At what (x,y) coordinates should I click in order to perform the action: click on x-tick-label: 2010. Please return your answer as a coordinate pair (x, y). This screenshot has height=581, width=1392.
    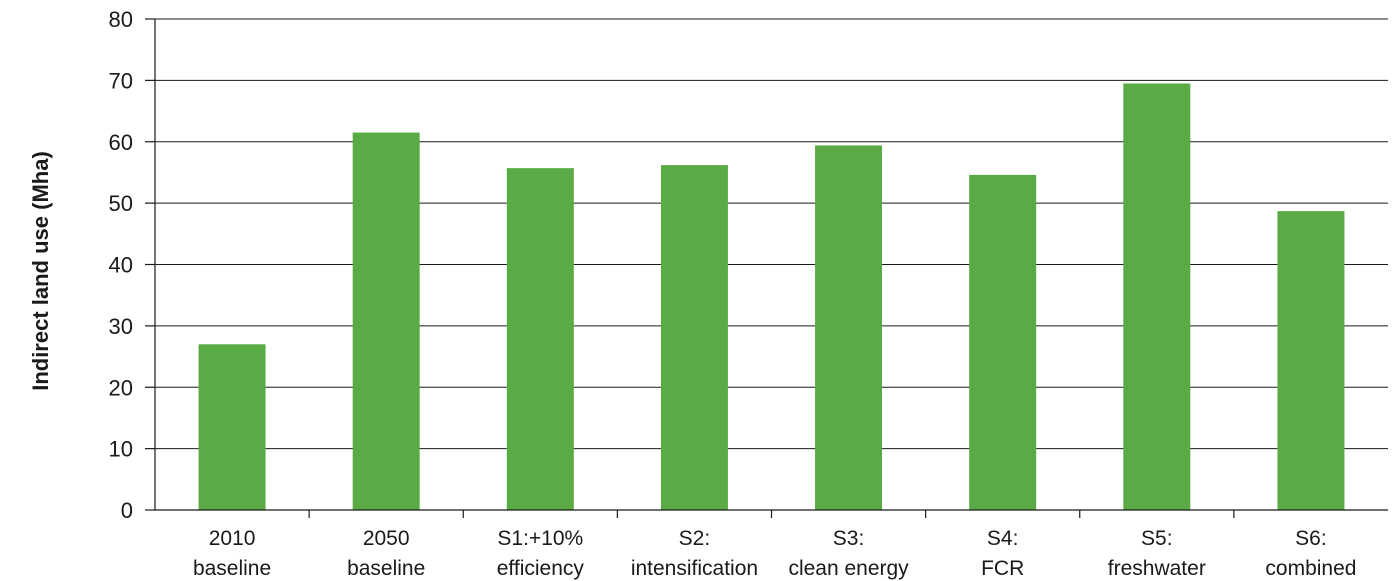
    Looking at the image, I should click on (232, 538).